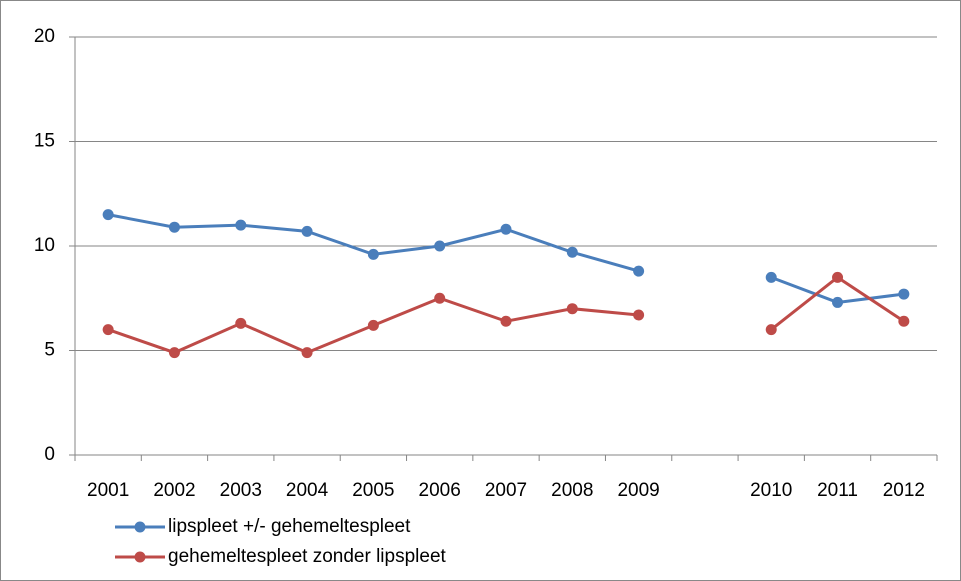  Describe the element at coordinates (44, 36) in the screenshot. I see `y-tick-label: 20` at that location.